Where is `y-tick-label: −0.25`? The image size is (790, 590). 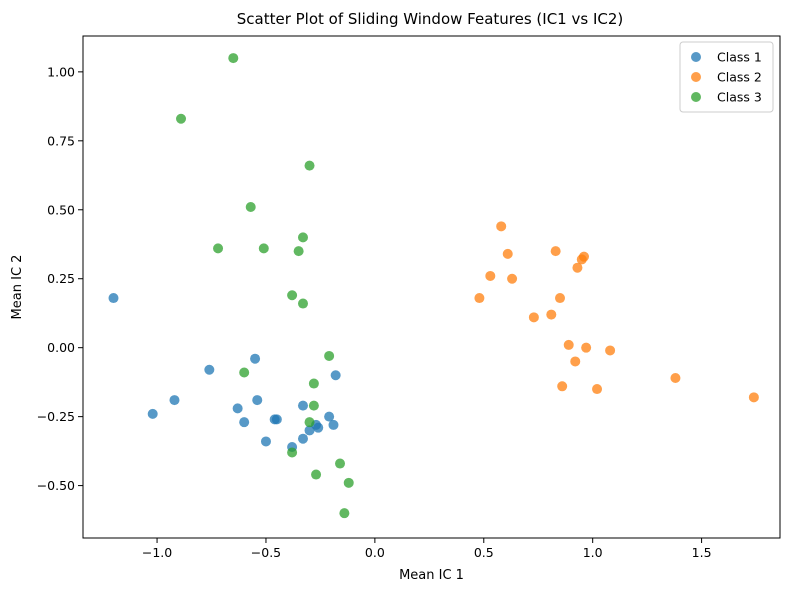 y-tick-label: −0.25 is located at coordinates (56, 416).